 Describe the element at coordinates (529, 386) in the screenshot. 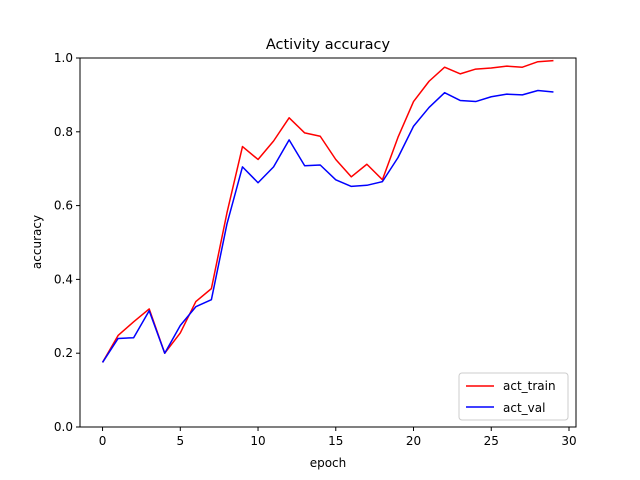

I see `legend-label-act-train: act_train` at that location.